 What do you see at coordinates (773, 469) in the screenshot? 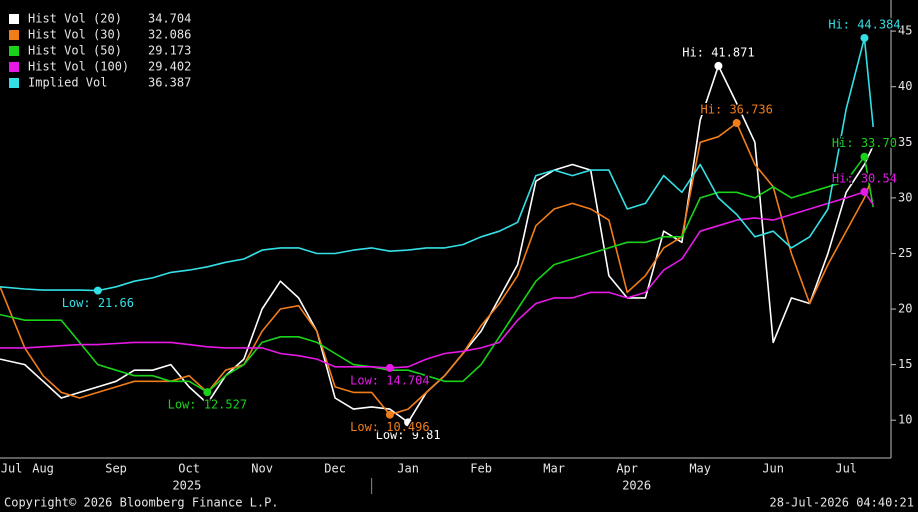
I see `x-tick-label: Jun` at bounding box center [773, 469].